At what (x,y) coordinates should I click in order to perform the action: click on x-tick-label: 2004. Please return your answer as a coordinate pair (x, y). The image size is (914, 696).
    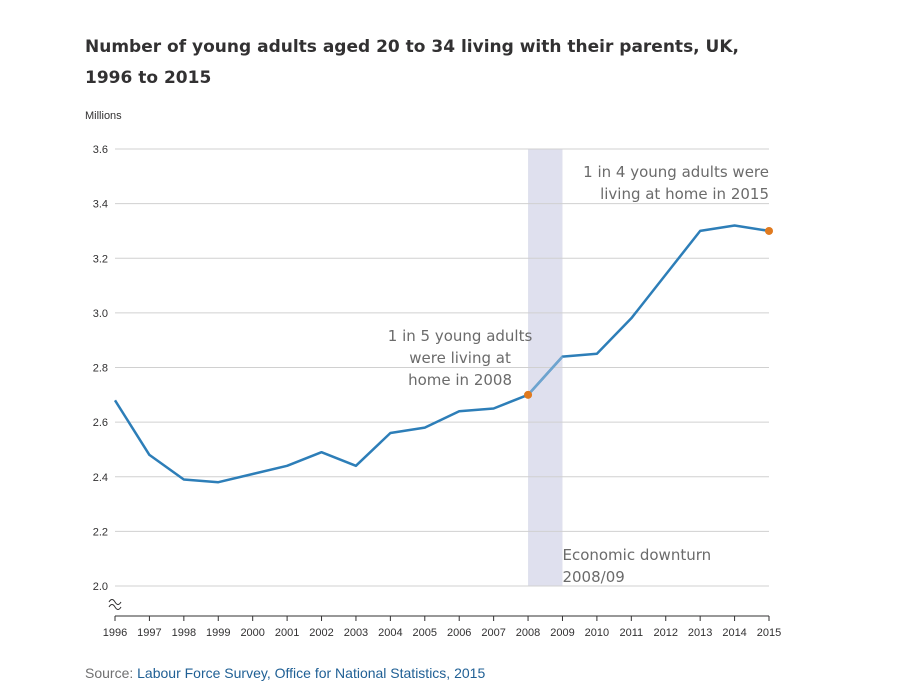
    Looking at the image, I should click on (390, 633).